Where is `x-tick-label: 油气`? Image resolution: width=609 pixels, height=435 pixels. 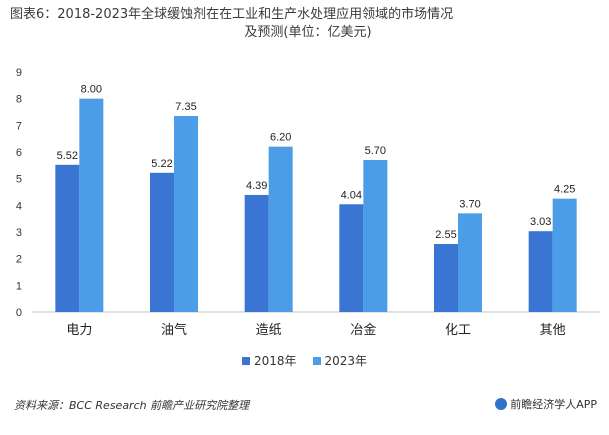 x-tick-label: 油气 is located at coordinates (174, 330).